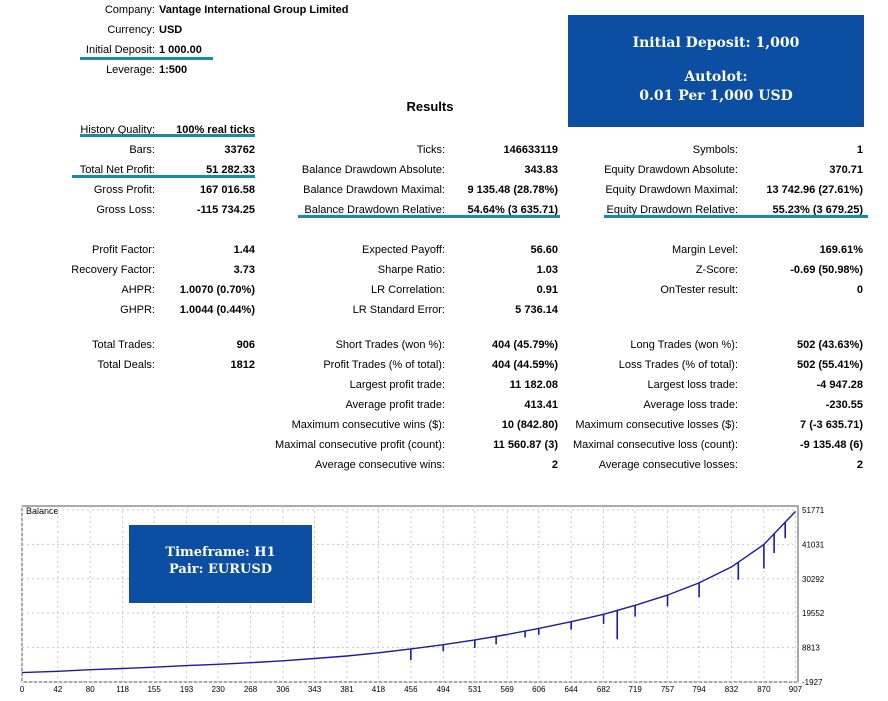 This screenshot has width=888, height=701. What do you see at coordinates (220, 552) in the screenshot?
I see `timeframe-line: Timeframe: H1` at bounding box center [220, 552].